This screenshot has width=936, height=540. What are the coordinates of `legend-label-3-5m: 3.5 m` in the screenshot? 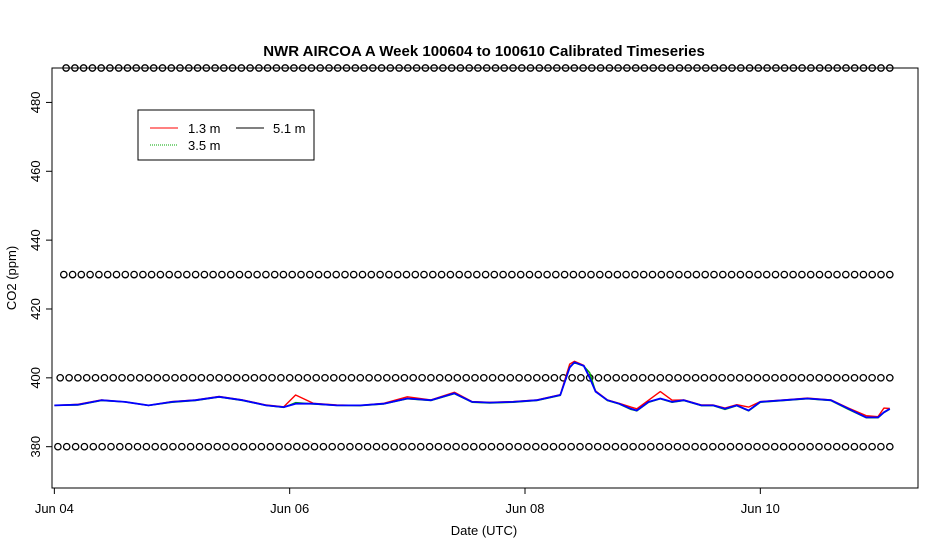 It's located at (204, 145).